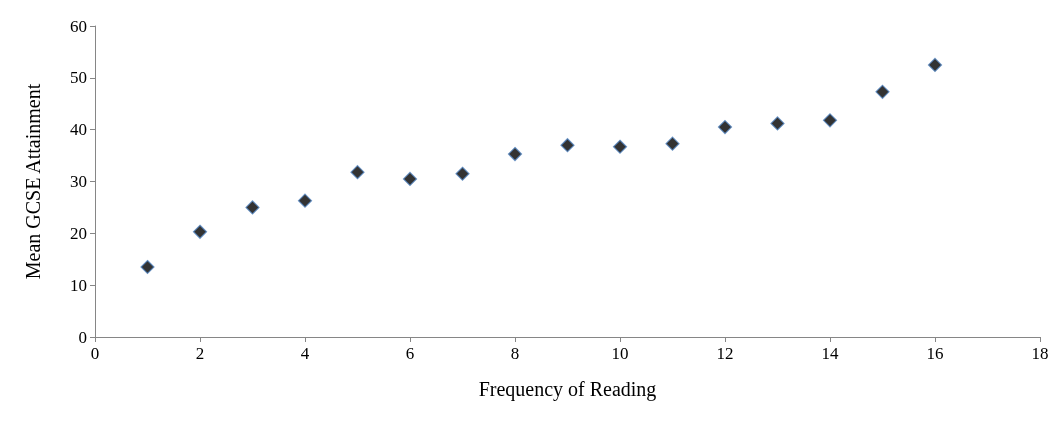  What do you see at coordinates (935, 353) in the screenshot?
I see `x-tick-label: 16` at bounding box center [935, 353].